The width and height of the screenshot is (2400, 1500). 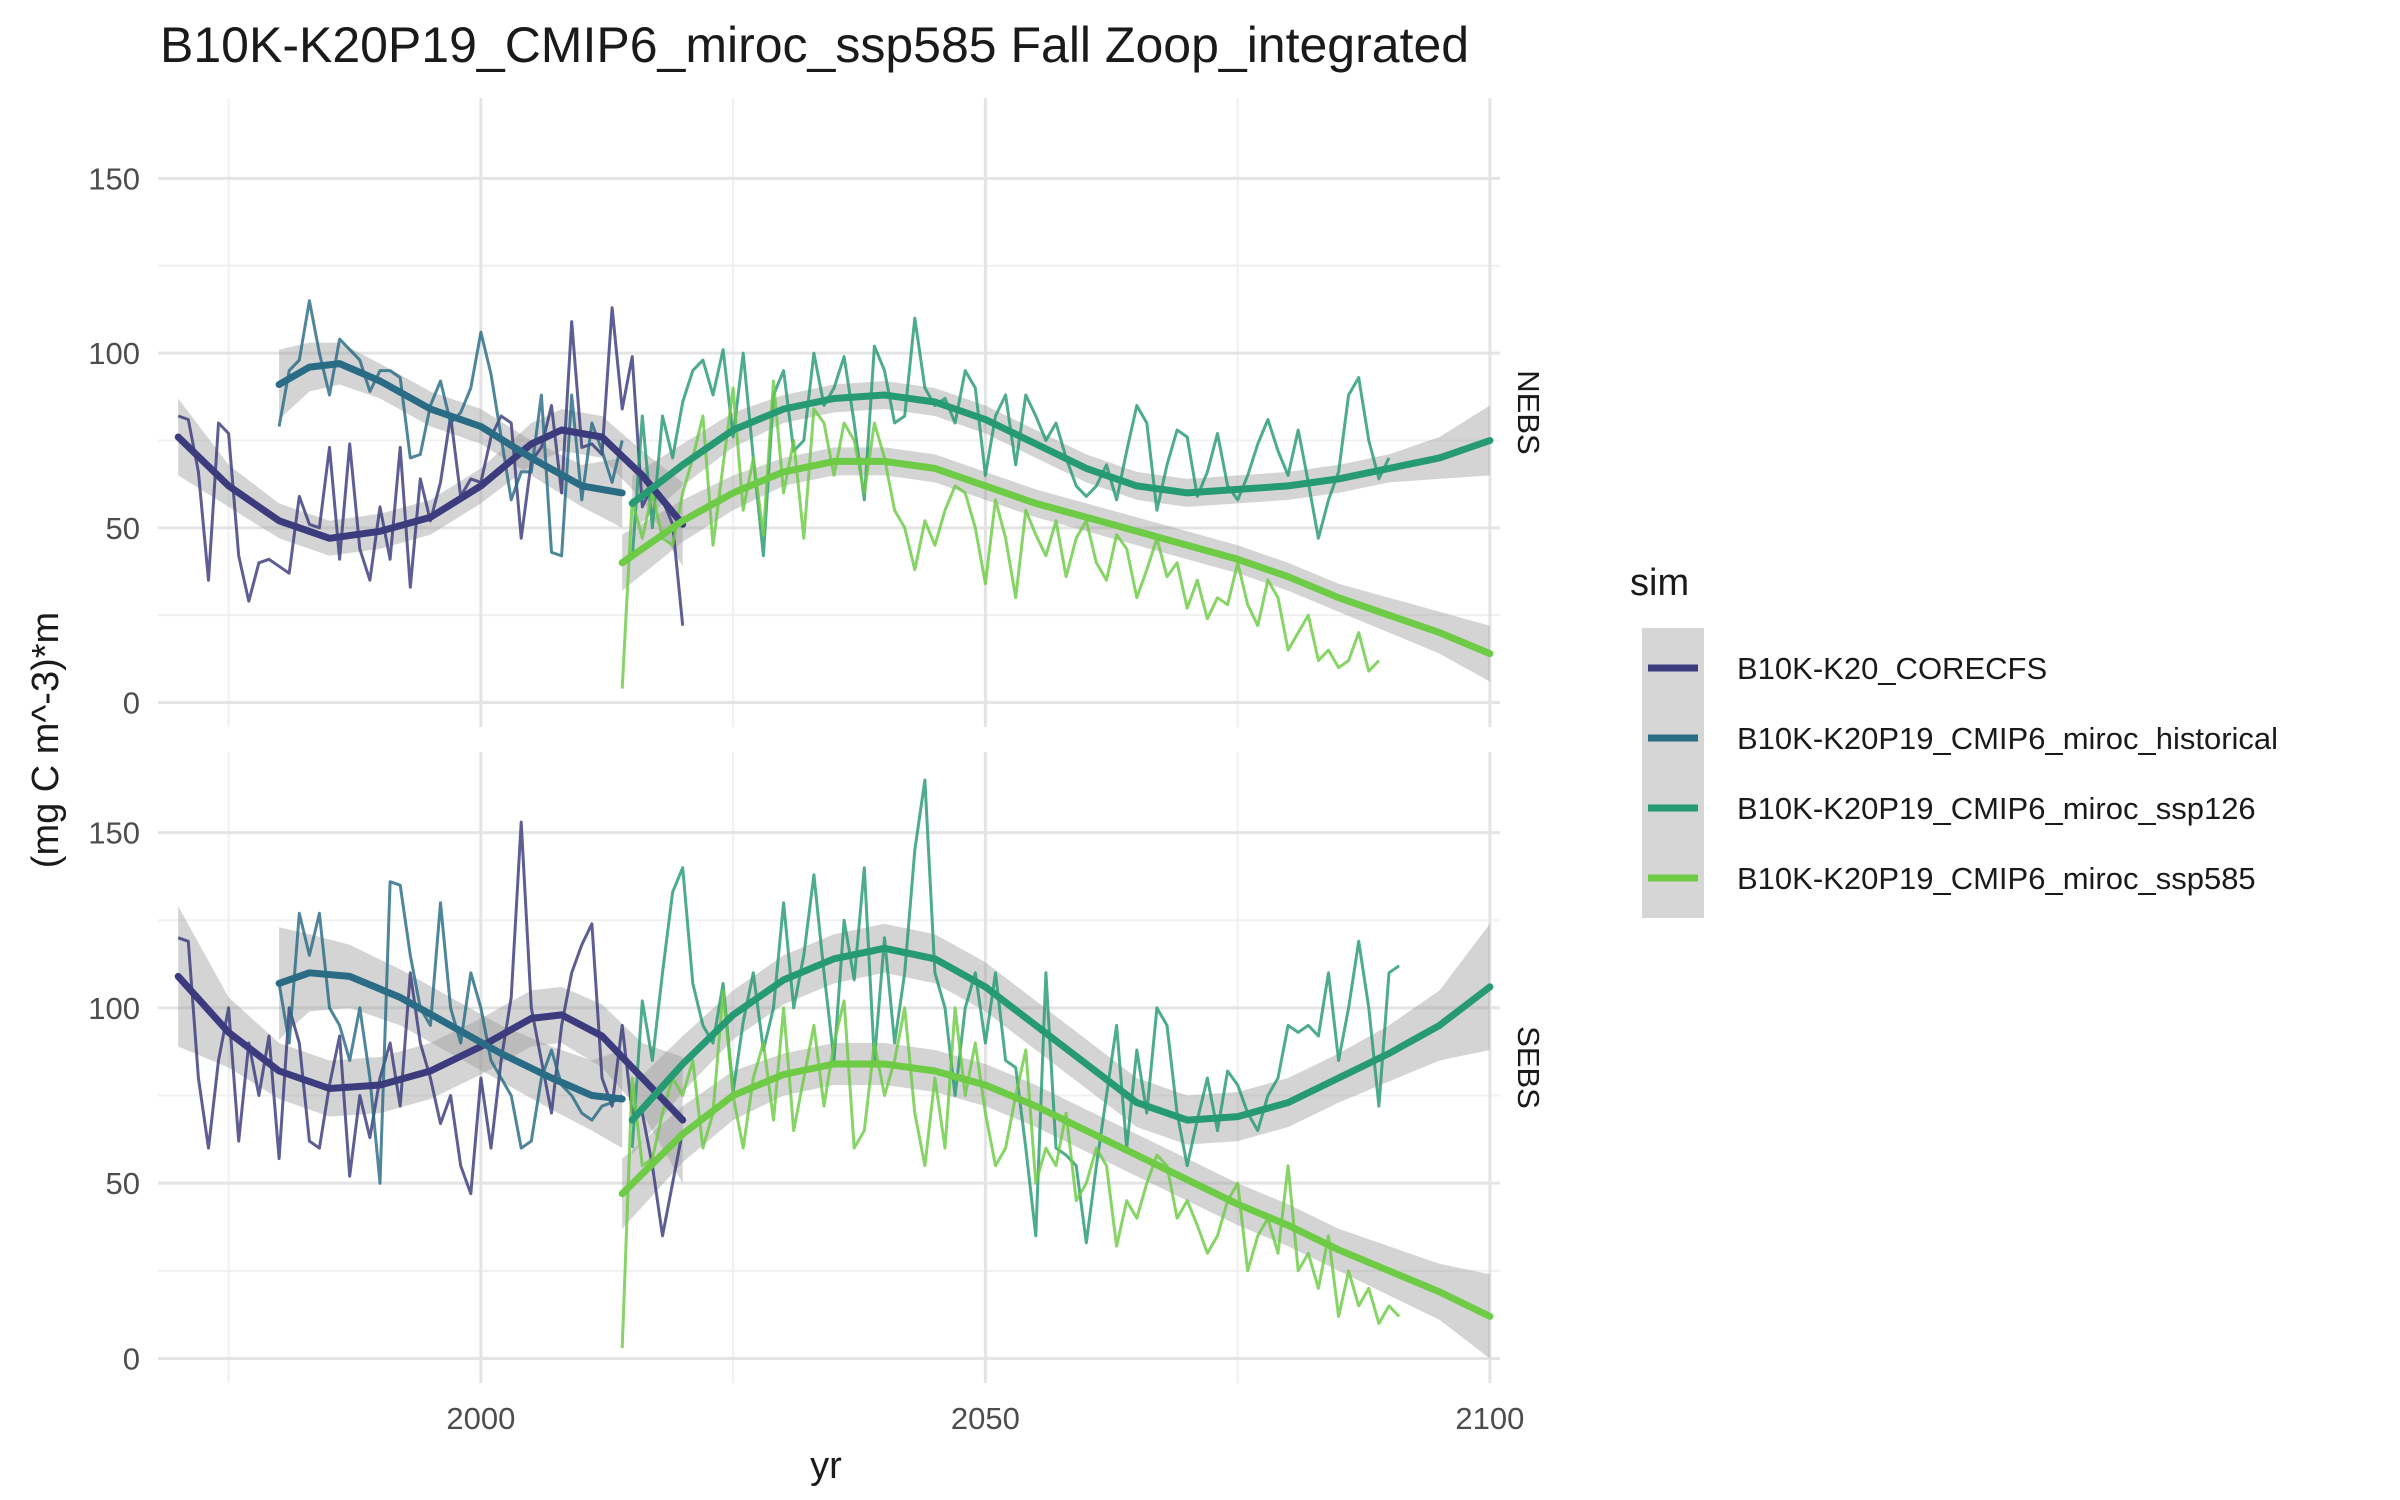 What do you see at coordinates (1528, 1067) in the screenshot?
I see `facet-label: SEBS` at bounding box center [1528, 1067].